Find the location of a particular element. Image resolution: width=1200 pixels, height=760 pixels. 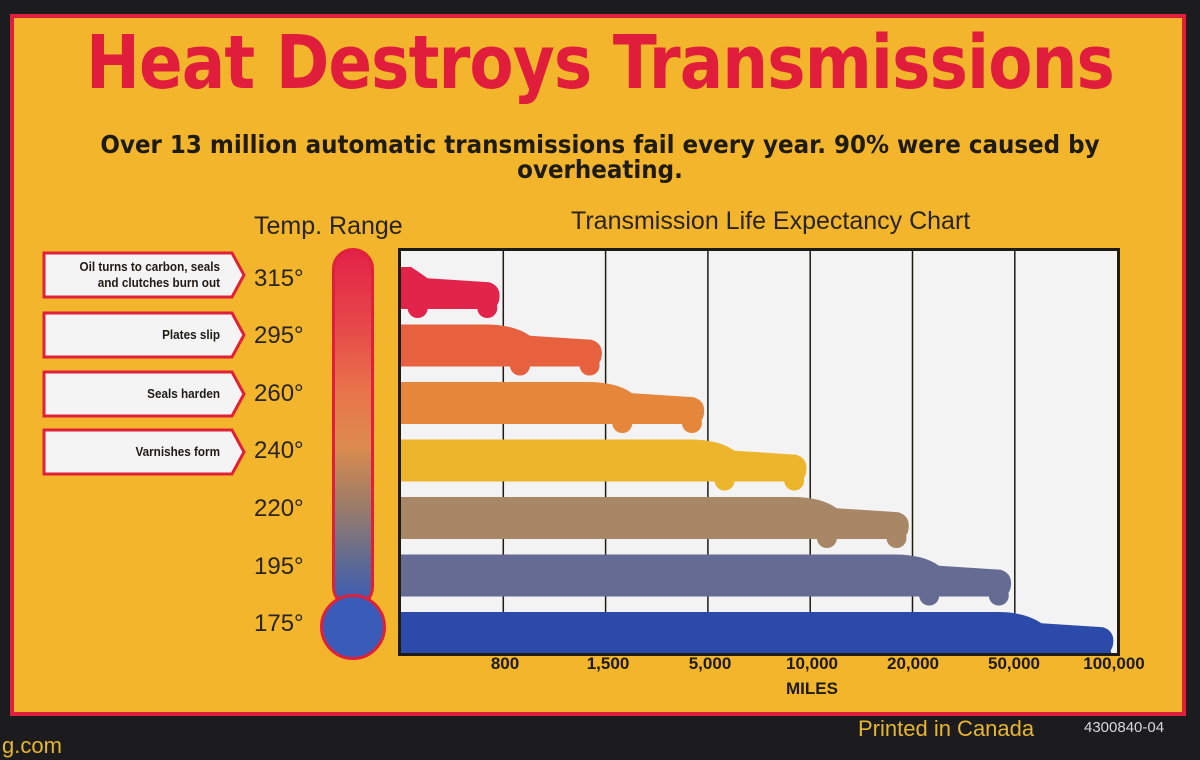

x-axis-label: MILES is located at coordinates (812, 688).